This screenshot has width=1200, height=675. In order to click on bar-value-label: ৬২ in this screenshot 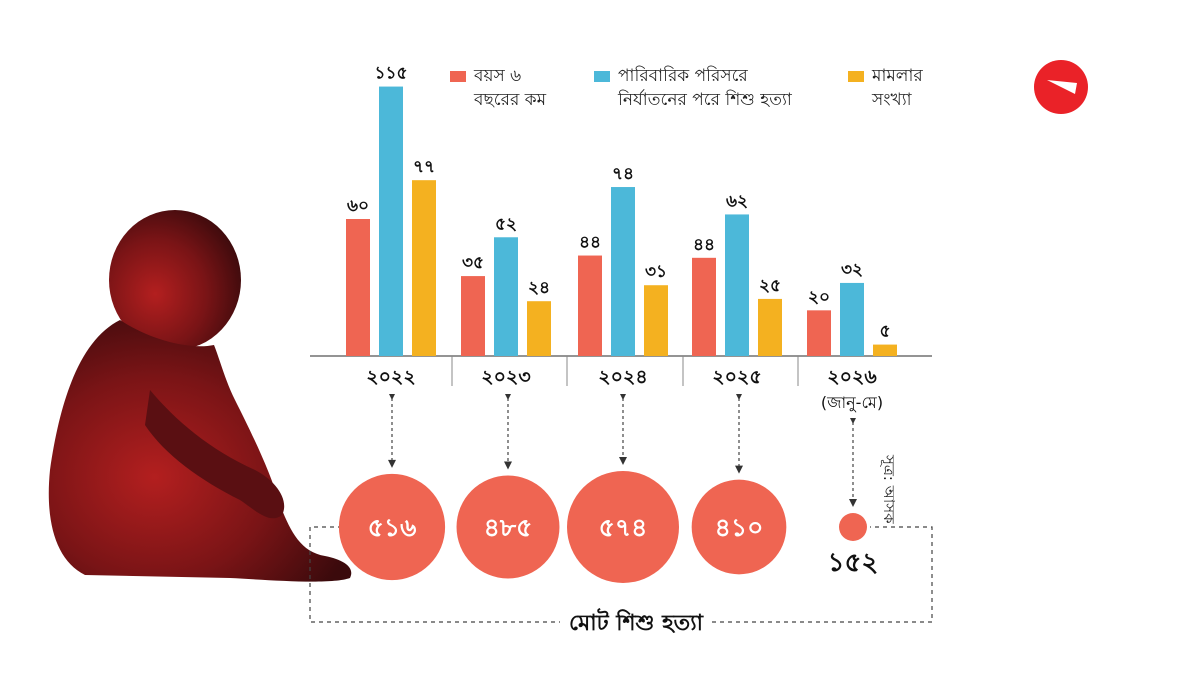, I will do `click(737, 201)`.